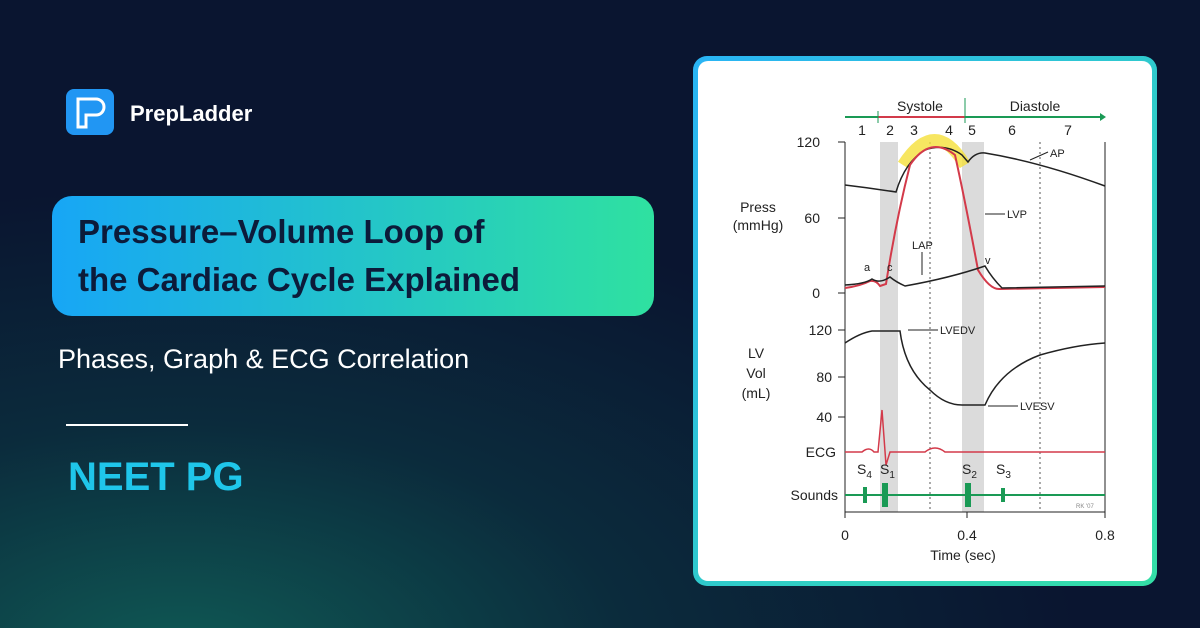 This screenshot has width=1200, height=633. Describe the element at coordinates (890, 130) in the screenshot. I see `phase-number: 2` at that location.